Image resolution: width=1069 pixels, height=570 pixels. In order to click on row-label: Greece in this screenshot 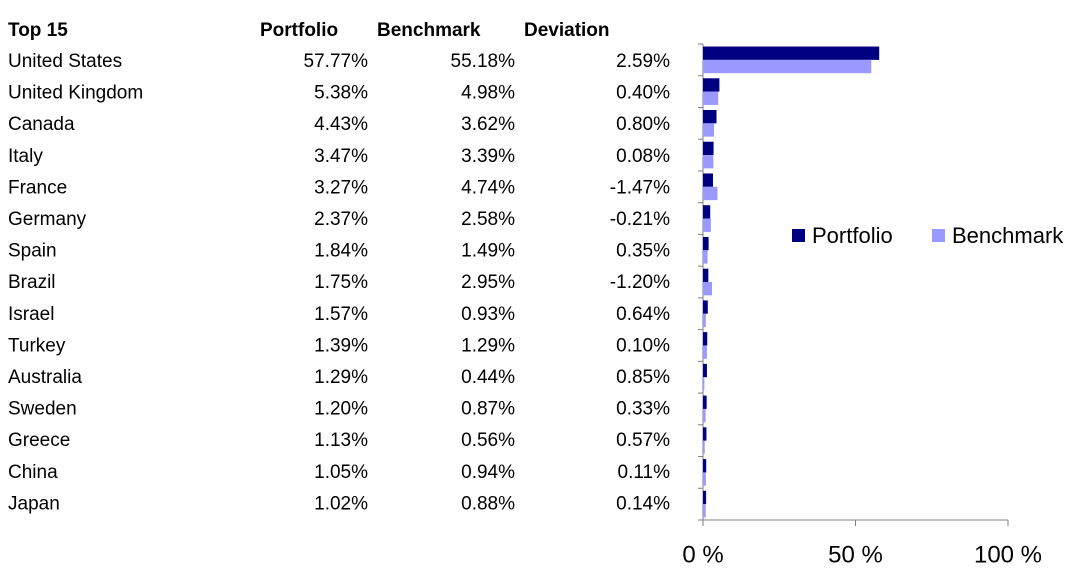, I will do `click(39, 440)`.